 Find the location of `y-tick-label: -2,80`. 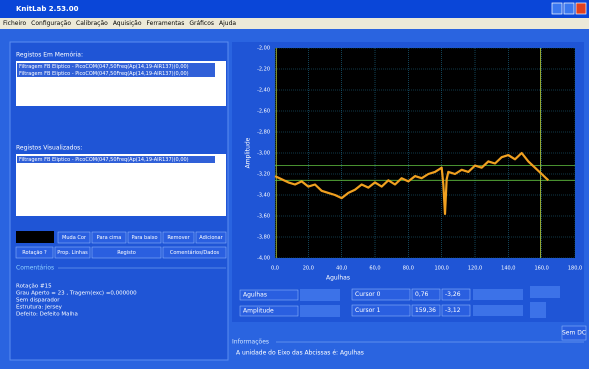

y-tick-label: -2,80 is located at coordinates (263, 133).